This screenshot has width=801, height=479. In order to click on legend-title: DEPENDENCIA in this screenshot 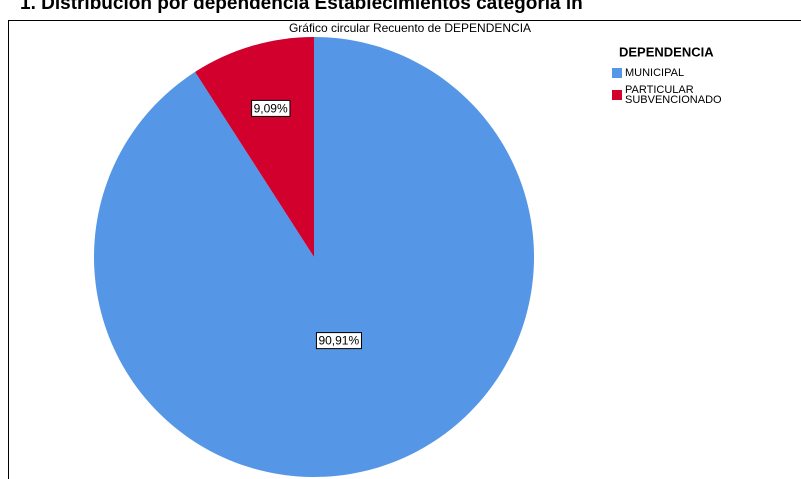, I will do `click(666, 51)`.